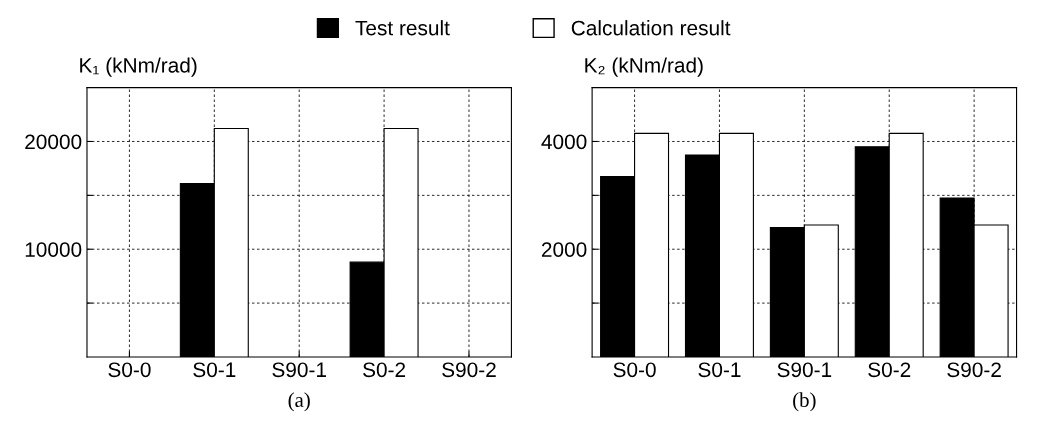 The height and width of the screenshot is (438, 1048). I want to click on x-axis-title: (b), so click(804, 402).